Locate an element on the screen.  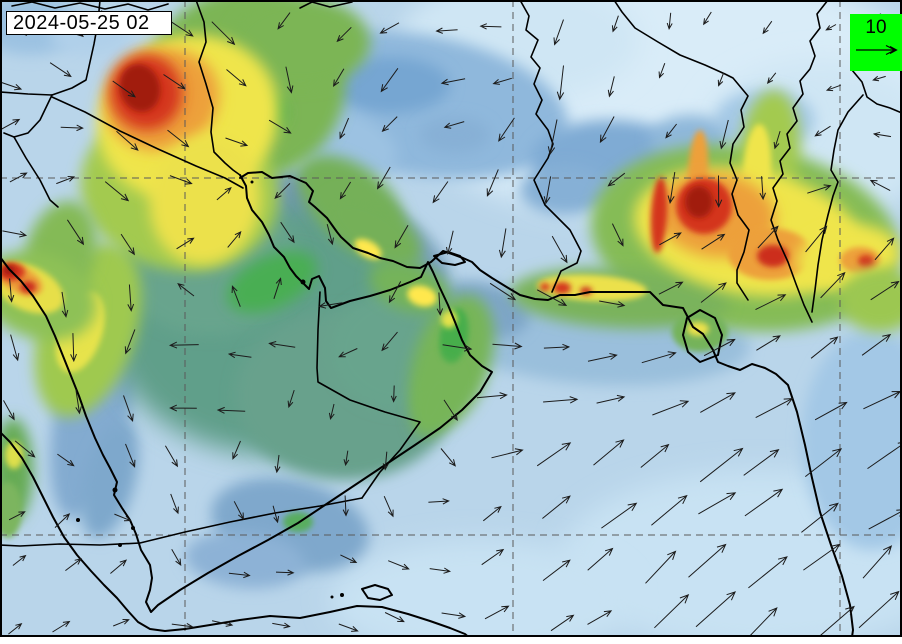
legend-reference-arrow-icon is located at coordinates (877, 50).